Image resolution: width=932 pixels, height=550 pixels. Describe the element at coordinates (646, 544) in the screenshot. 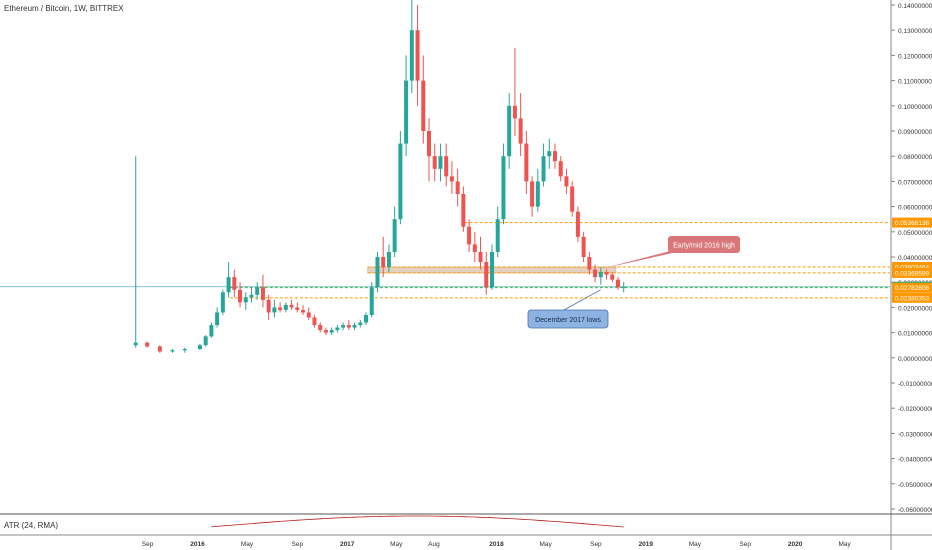

I see `x-tick-label: 2019` at that location.